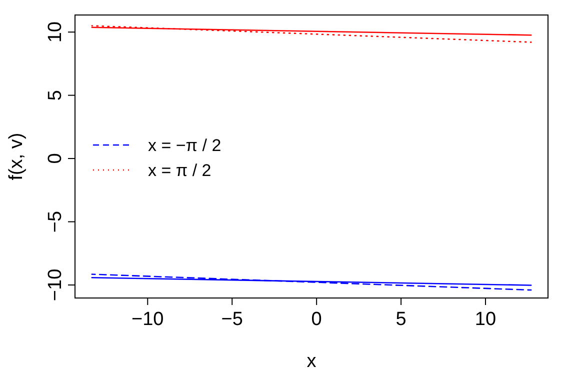 Image resolution: width=563 pixels, height=375 pixels. Describe the element at coordinates (16, 156) in the screenshot. I see `y-axis-title: f(x, v)` at that location.